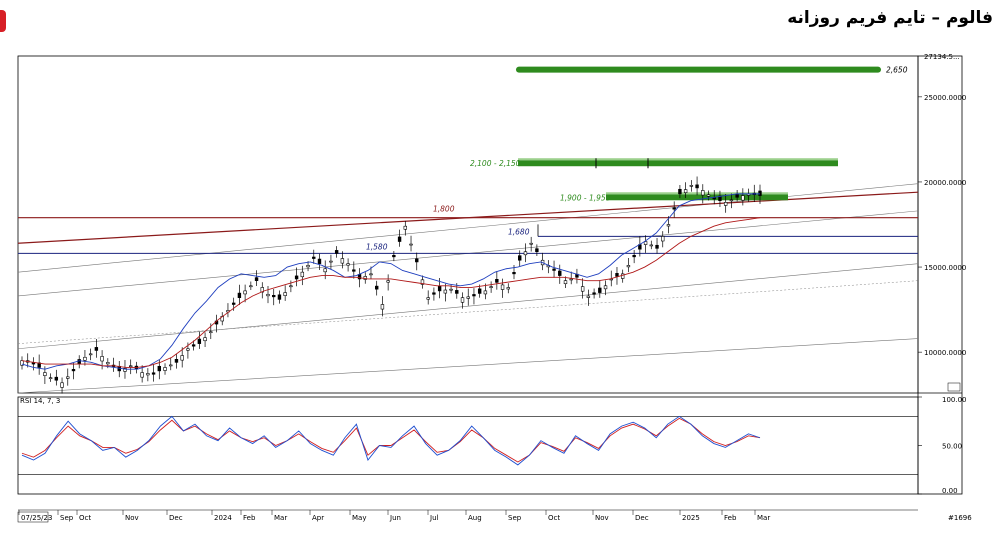 This screenshot has width=1001, height=535. Describe the element at coordinates (952, 447) in the screenshot. I see `rsi-tick-label: 50.00` at that location.